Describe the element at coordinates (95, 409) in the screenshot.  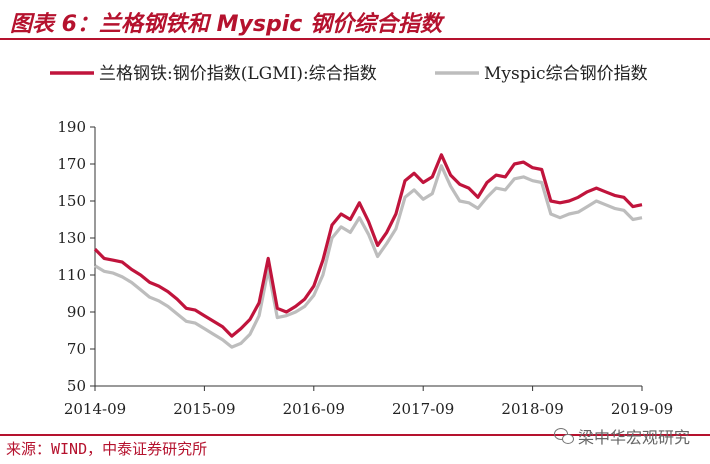
I see `x-tick-label: 2014-09` at that location.